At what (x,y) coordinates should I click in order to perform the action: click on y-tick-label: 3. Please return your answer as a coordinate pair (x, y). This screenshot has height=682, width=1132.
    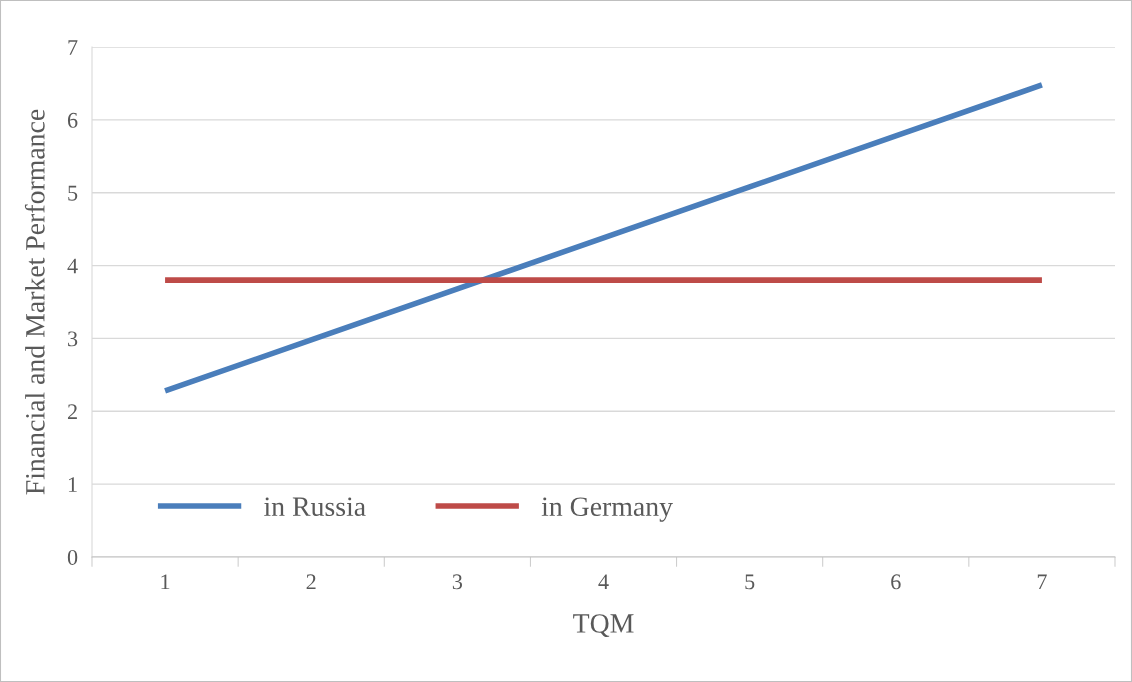
    Looking at the image, I should click on (73, 339).